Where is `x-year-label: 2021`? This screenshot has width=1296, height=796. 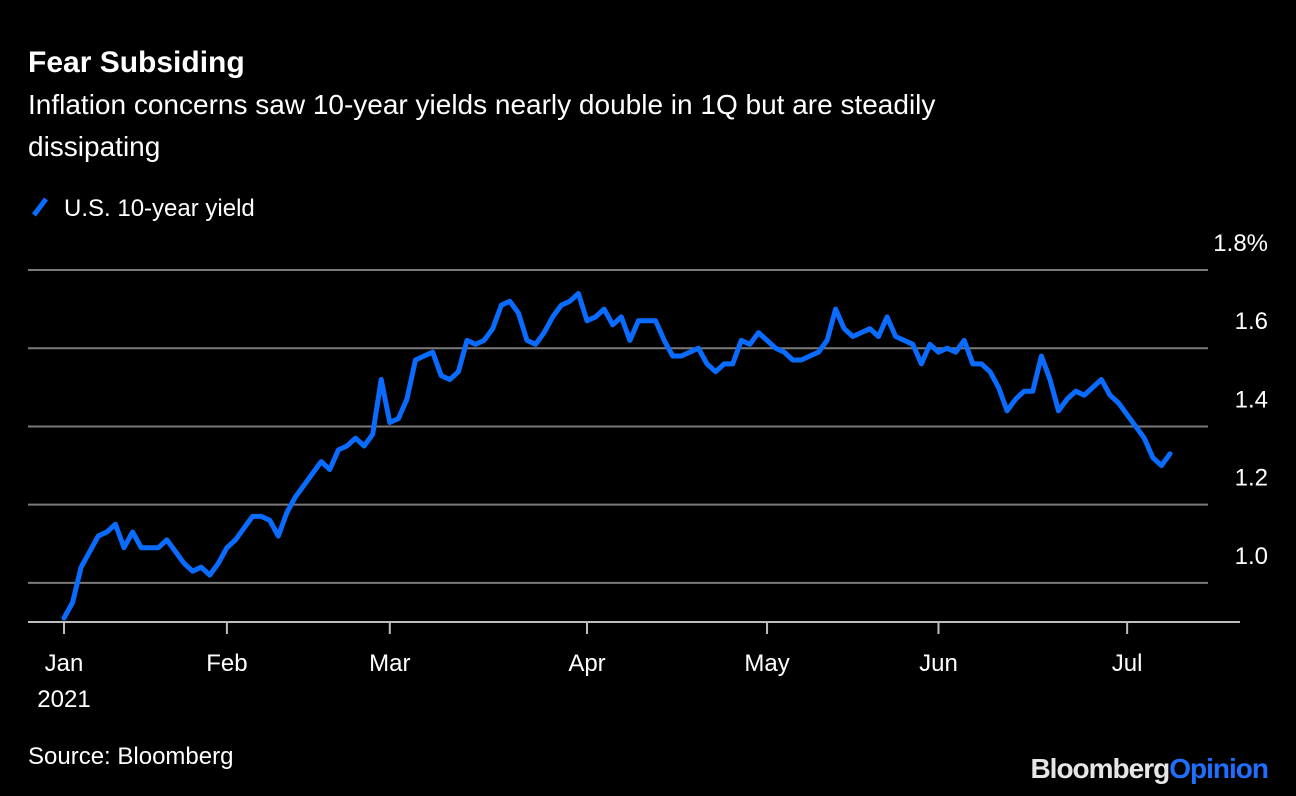 x-year-label: 2021 is located at coordinates (63, 699).